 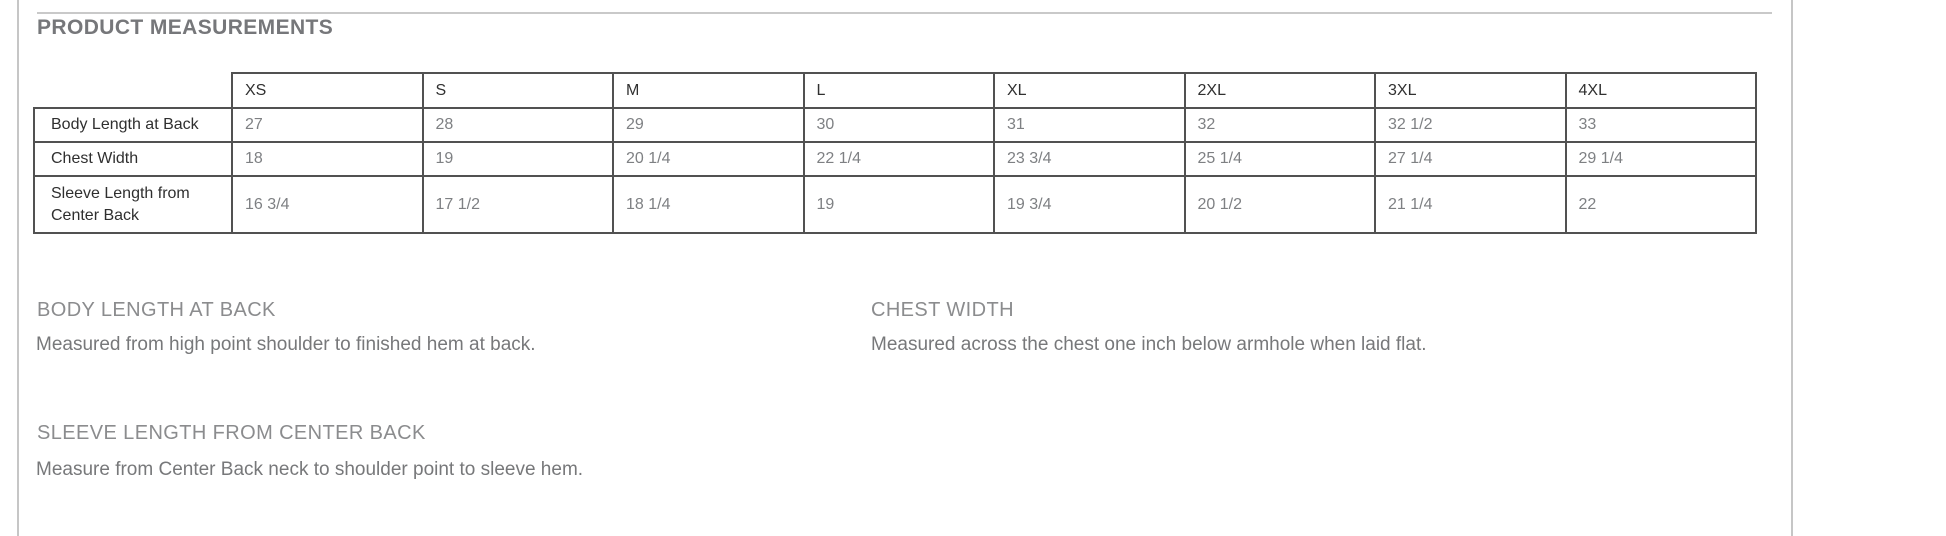 I want to click on size-column-header-2xl: 2XL, so click(x=1279, y=90).